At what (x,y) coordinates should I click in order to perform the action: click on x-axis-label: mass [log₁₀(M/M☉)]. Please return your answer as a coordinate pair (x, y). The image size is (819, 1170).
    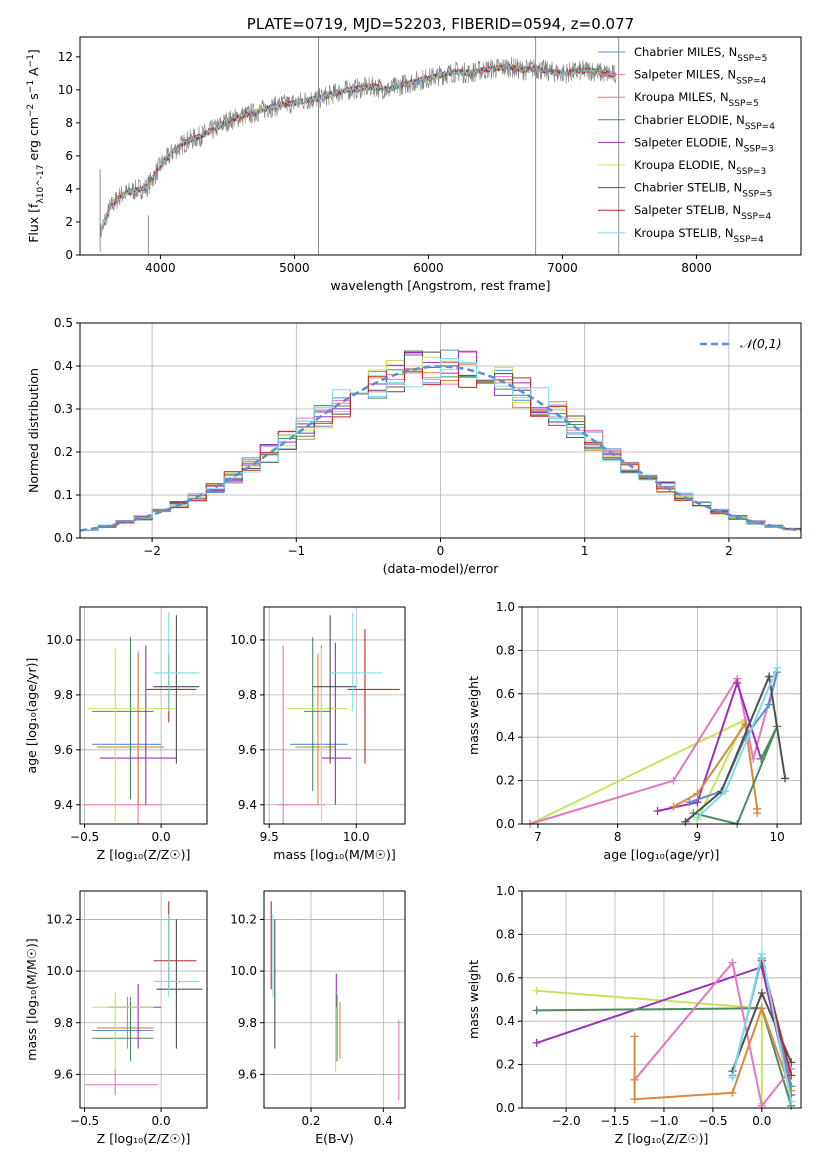
    Looking at the image, I should click on (334, 854).